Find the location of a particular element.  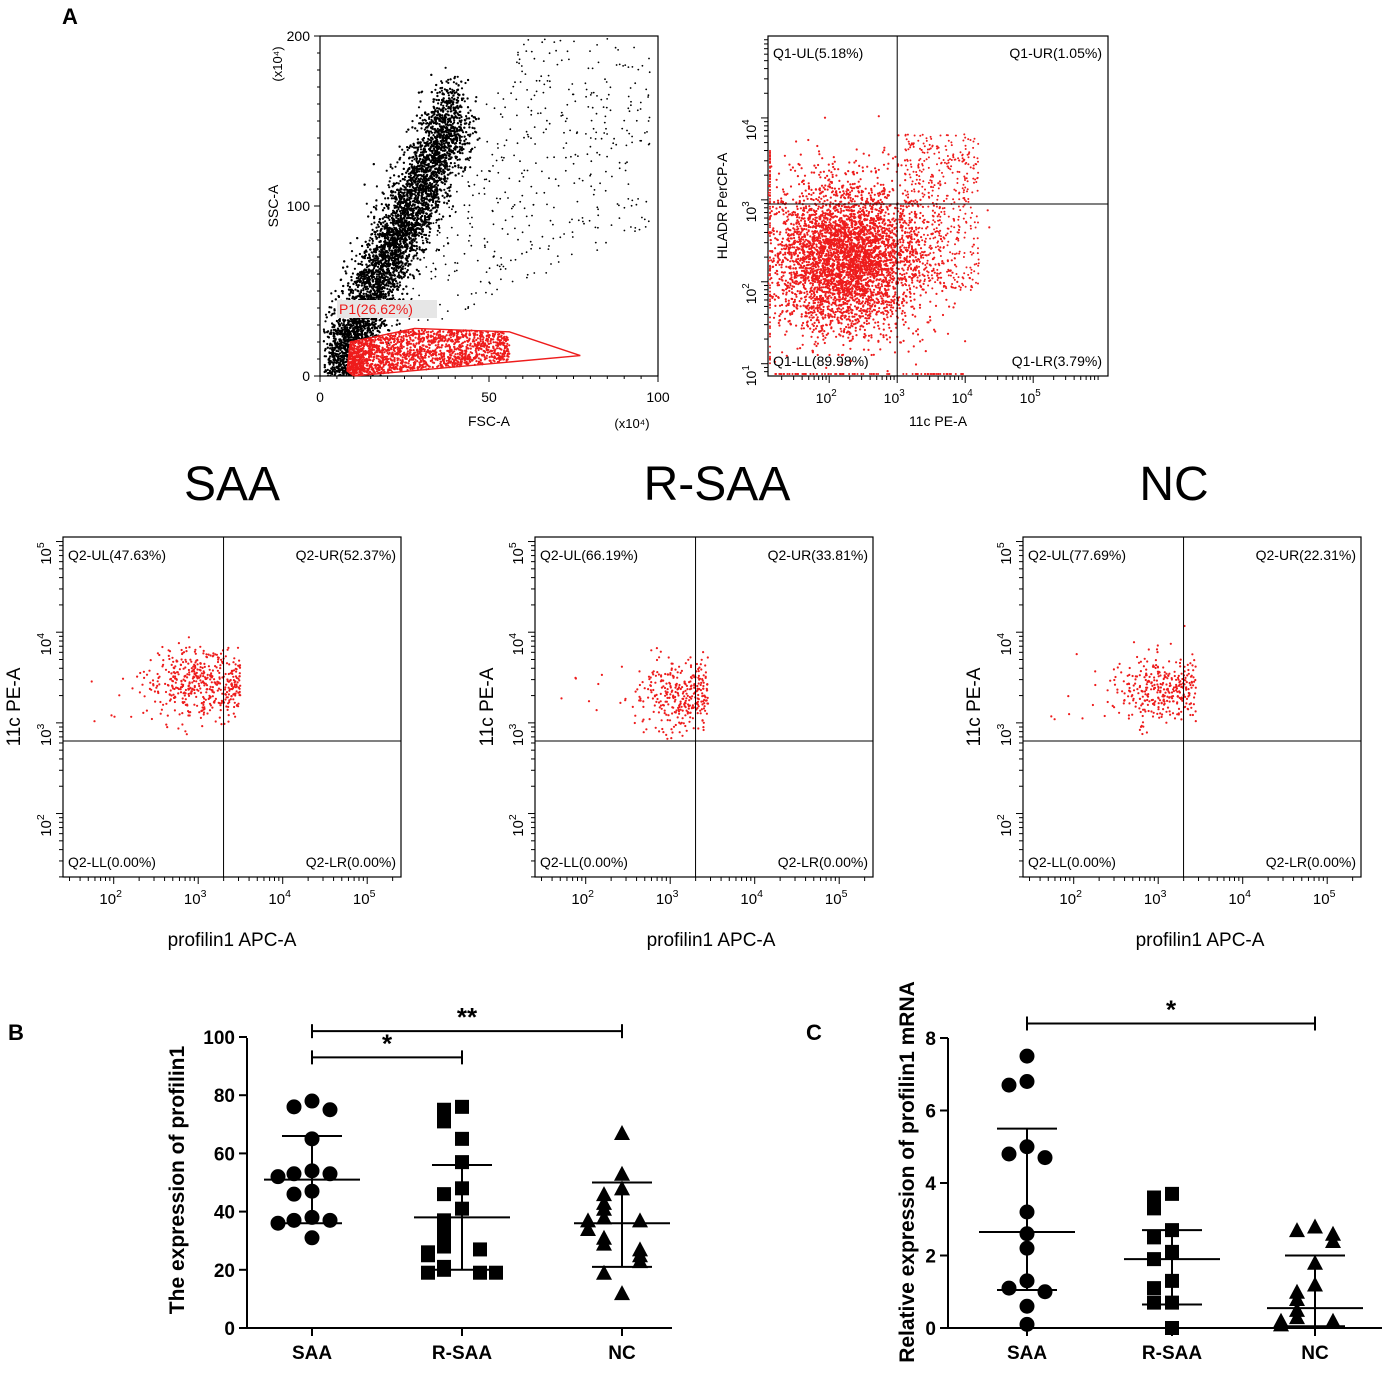

group-title-saa: SAA is located at coordinates (232, 484).